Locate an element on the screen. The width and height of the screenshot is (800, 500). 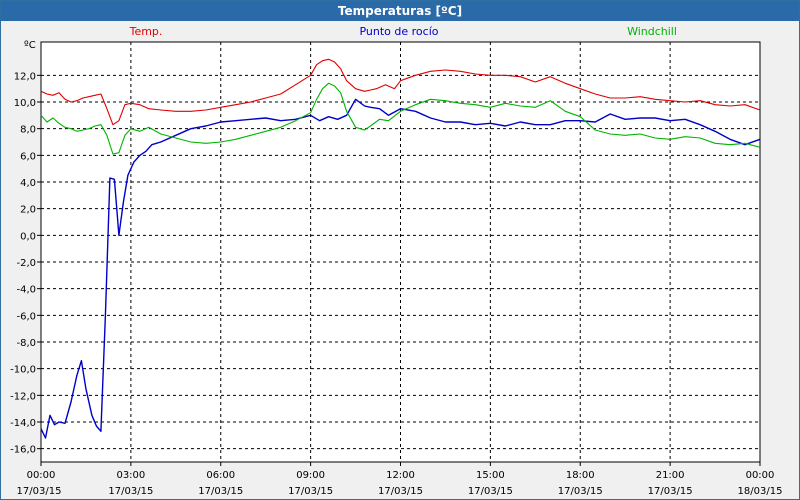
x-tick-time-label: 21:00 is located at coordinates (670, 475).